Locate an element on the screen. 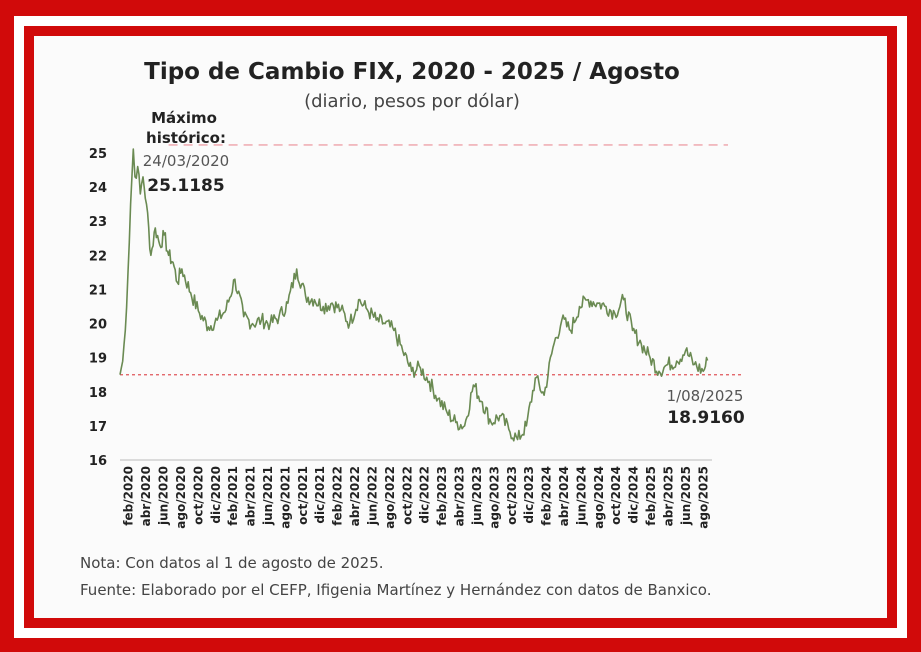  chart-subtitle: (diario, pesos por dólar) is located at coordinates (412, 101).